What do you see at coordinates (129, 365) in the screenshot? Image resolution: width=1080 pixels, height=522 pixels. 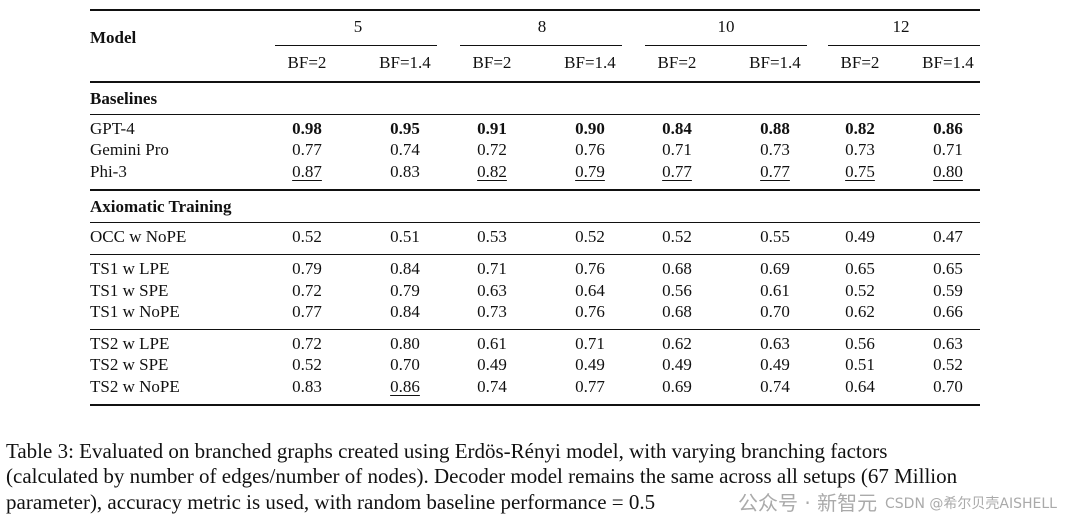 I see `row-model-name: TS2 w SPE` at bounding box center [129, 365].